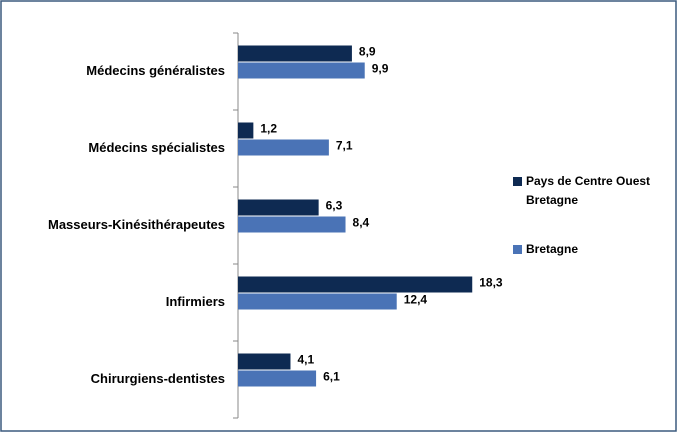  I want to click on legend-item: Bretagne, so click(593, 249).